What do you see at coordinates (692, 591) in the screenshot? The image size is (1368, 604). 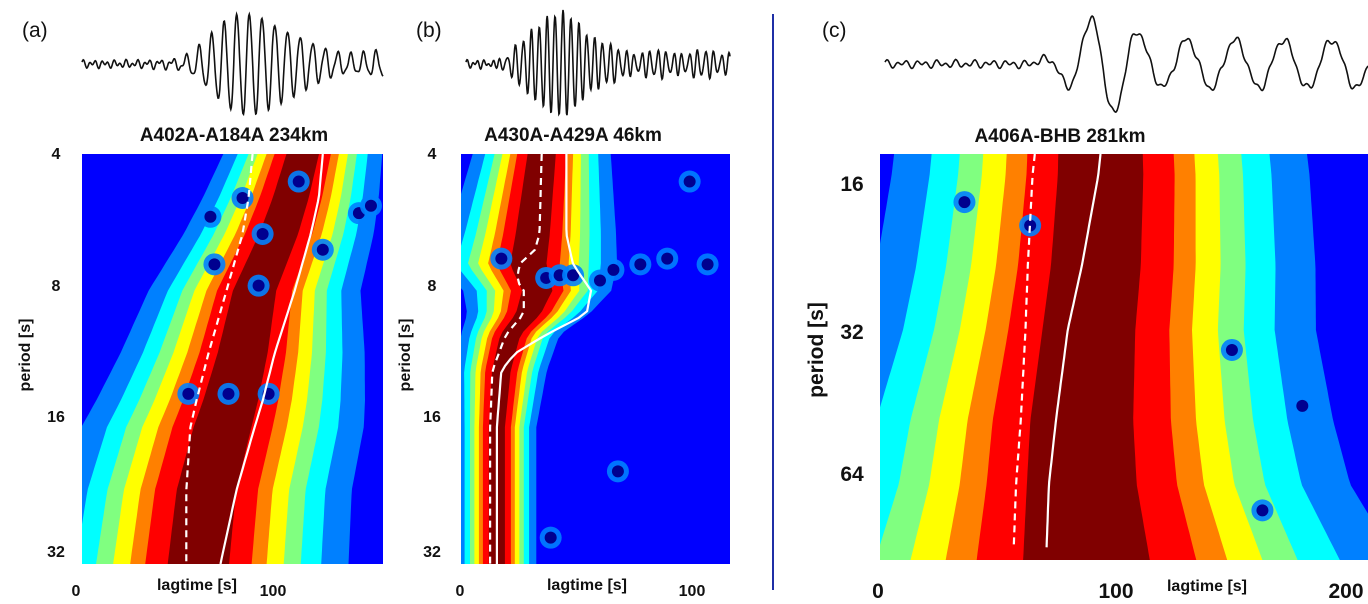 I see `xtick-b-1: 100` at bounding box center [692, 591].